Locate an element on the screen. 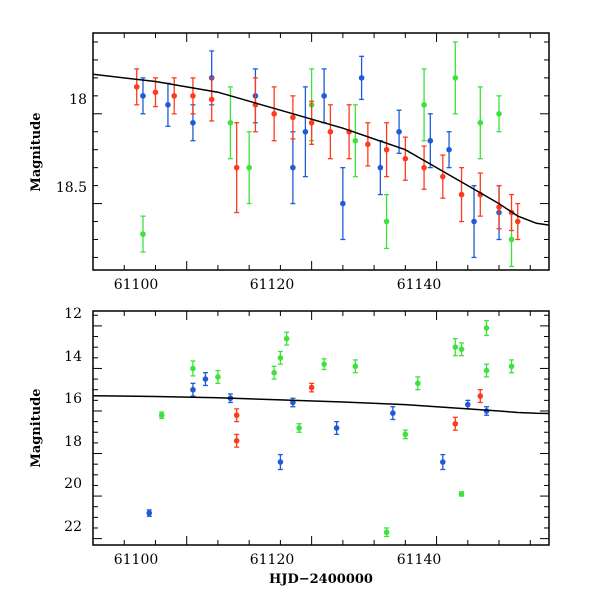 Image resolution: width=600 pixels, height=600 pixels. bottom-y-tick-label: 18 is located at coordinates (73, 442).